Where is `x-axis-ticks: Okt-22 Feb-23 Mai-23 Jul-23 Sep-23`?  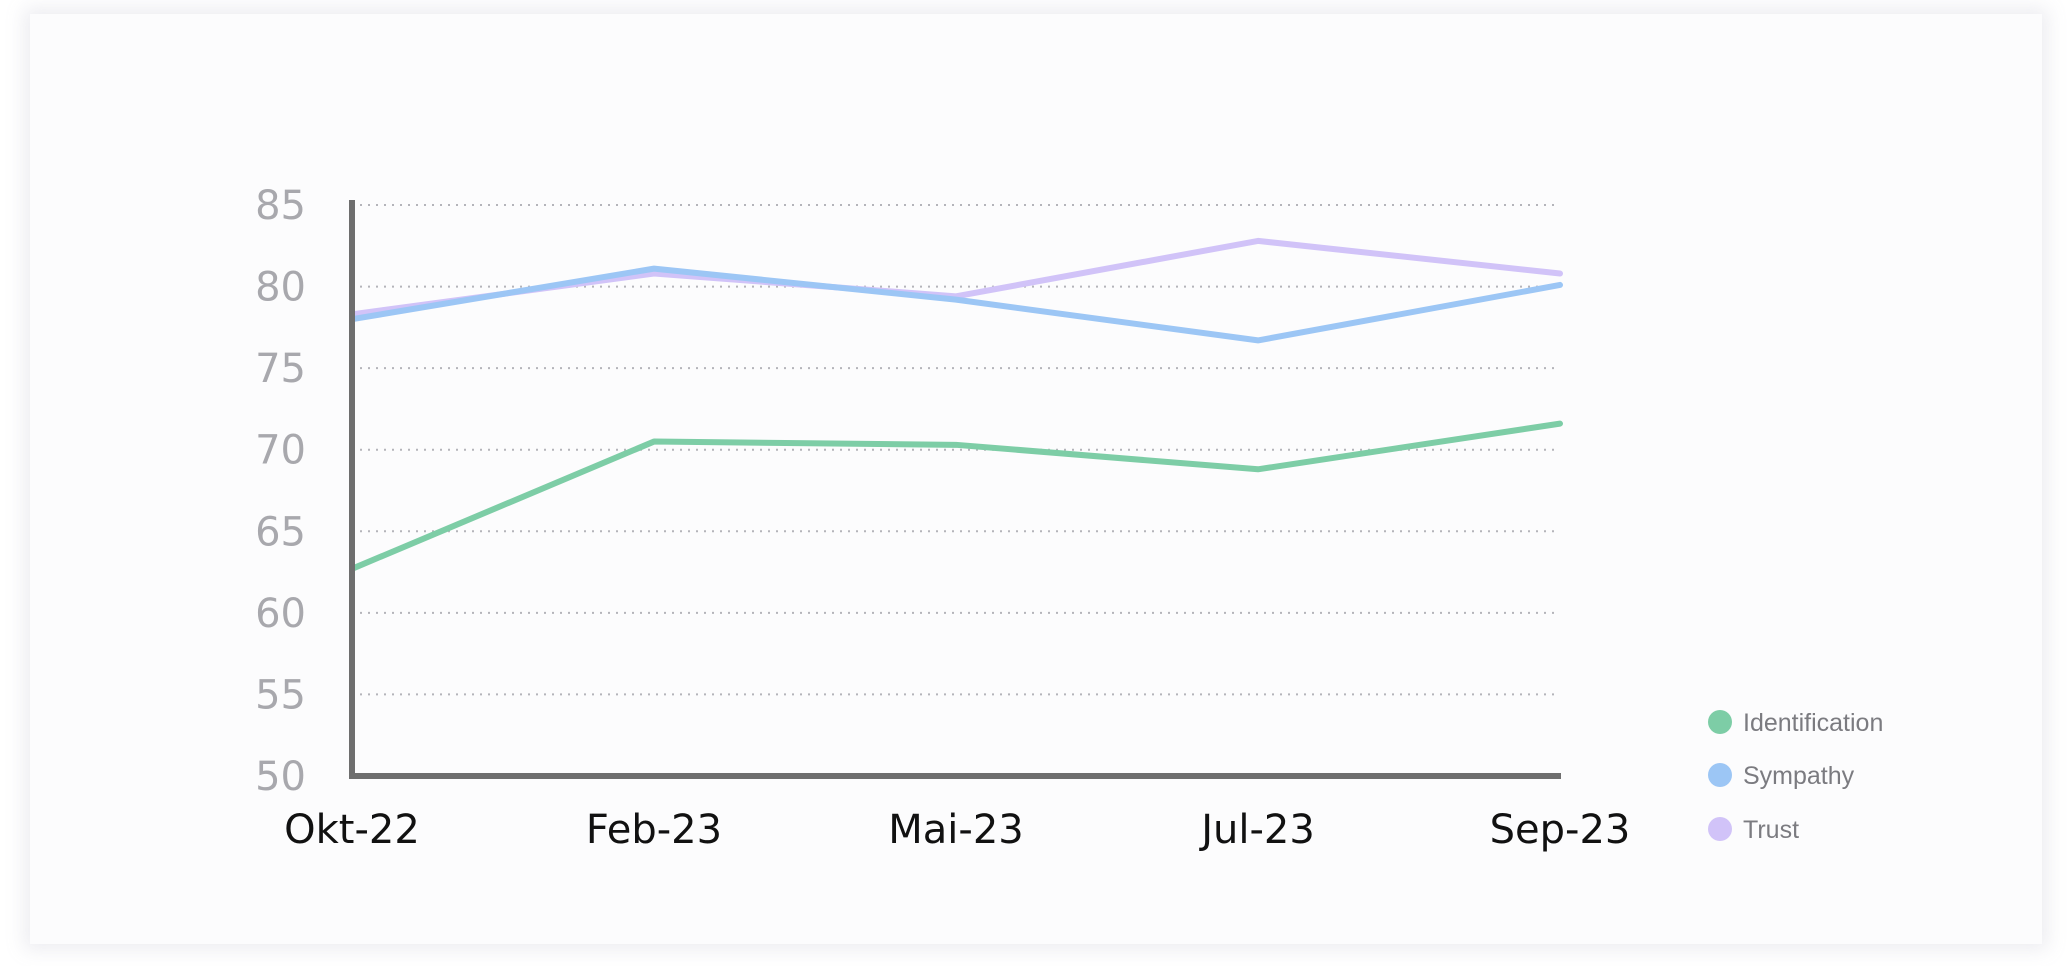 x-axis-ticks: Okt-22 Feb-23 Mai-23 Jul-23 Sep-23 is located at coordinates (957, 830).